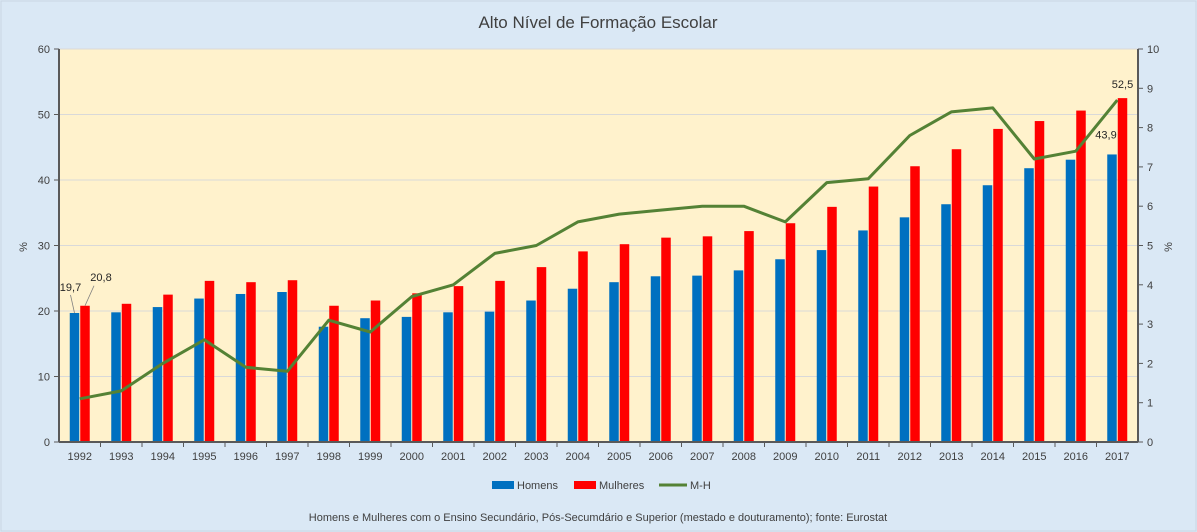 Image resolution: width=1197 pixels, height=532 pixels. I want to click on x-tick-label: 2003, so click(536, 457).